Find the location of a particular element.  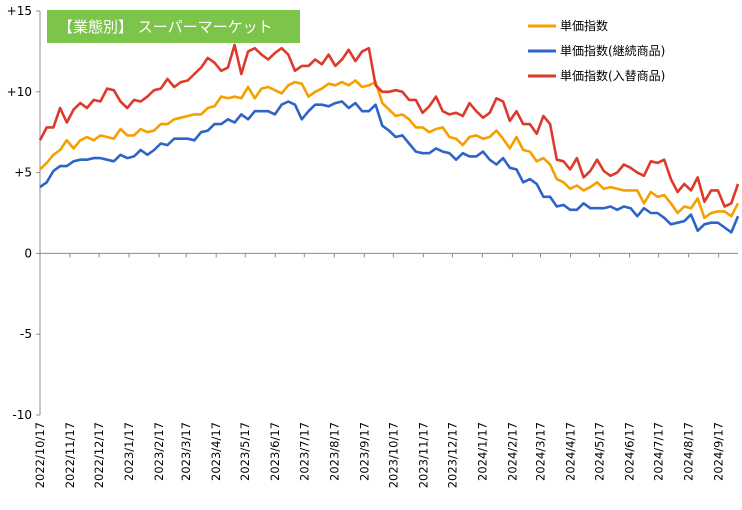

legend-item-3: 単価指数(入替商品) is located at coordinates (596, 75).